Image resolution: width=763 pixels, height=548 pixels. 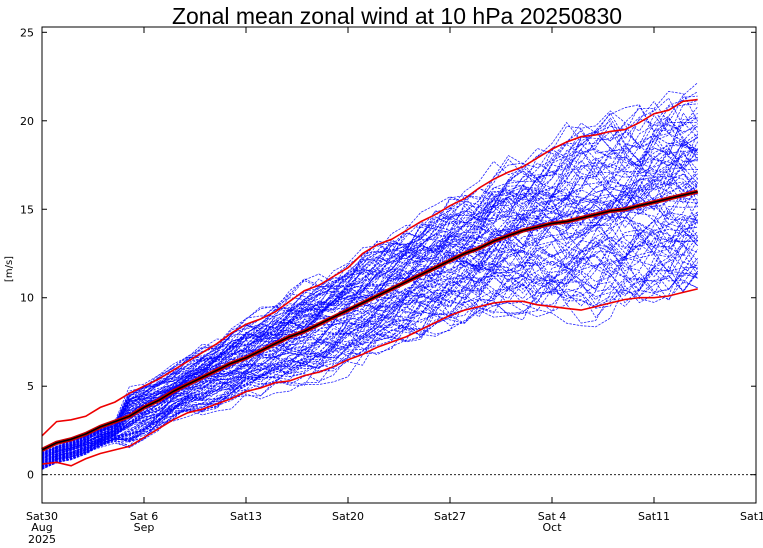 I want to click on y-tick-label: 10, so click(x=27, y=298).